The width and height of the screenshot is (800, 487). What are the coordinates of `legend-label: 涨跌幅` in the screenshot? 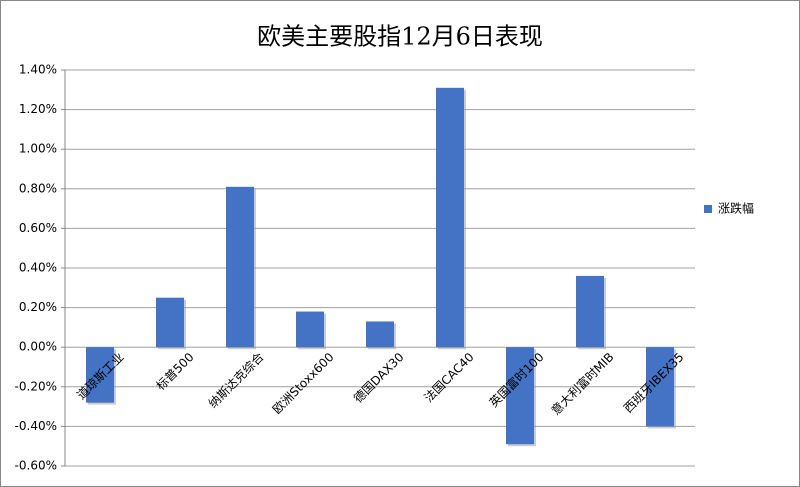 It's located at (736, 208).